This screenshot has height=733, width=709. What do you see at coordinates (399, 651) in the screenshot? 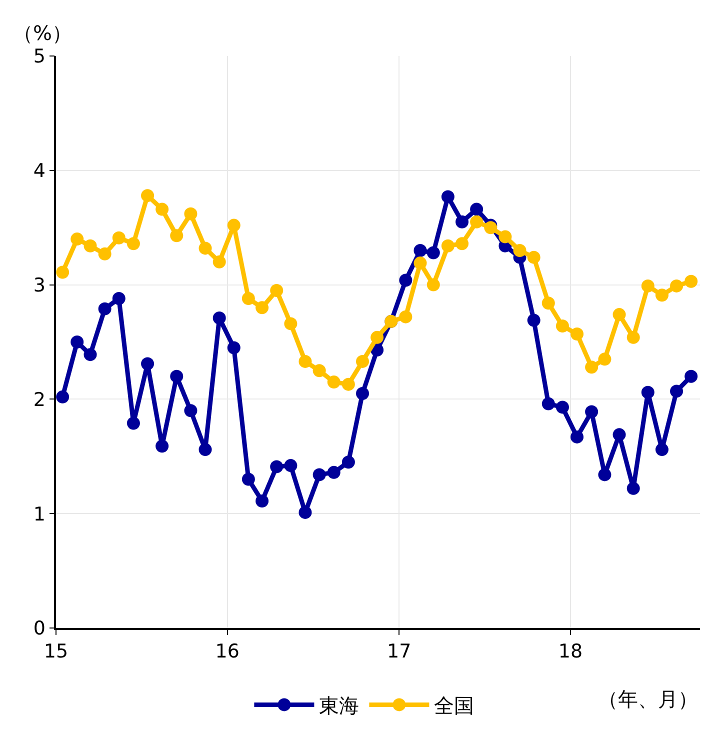
I see `x-tick-label: 17` at bounding box center [399, 651].